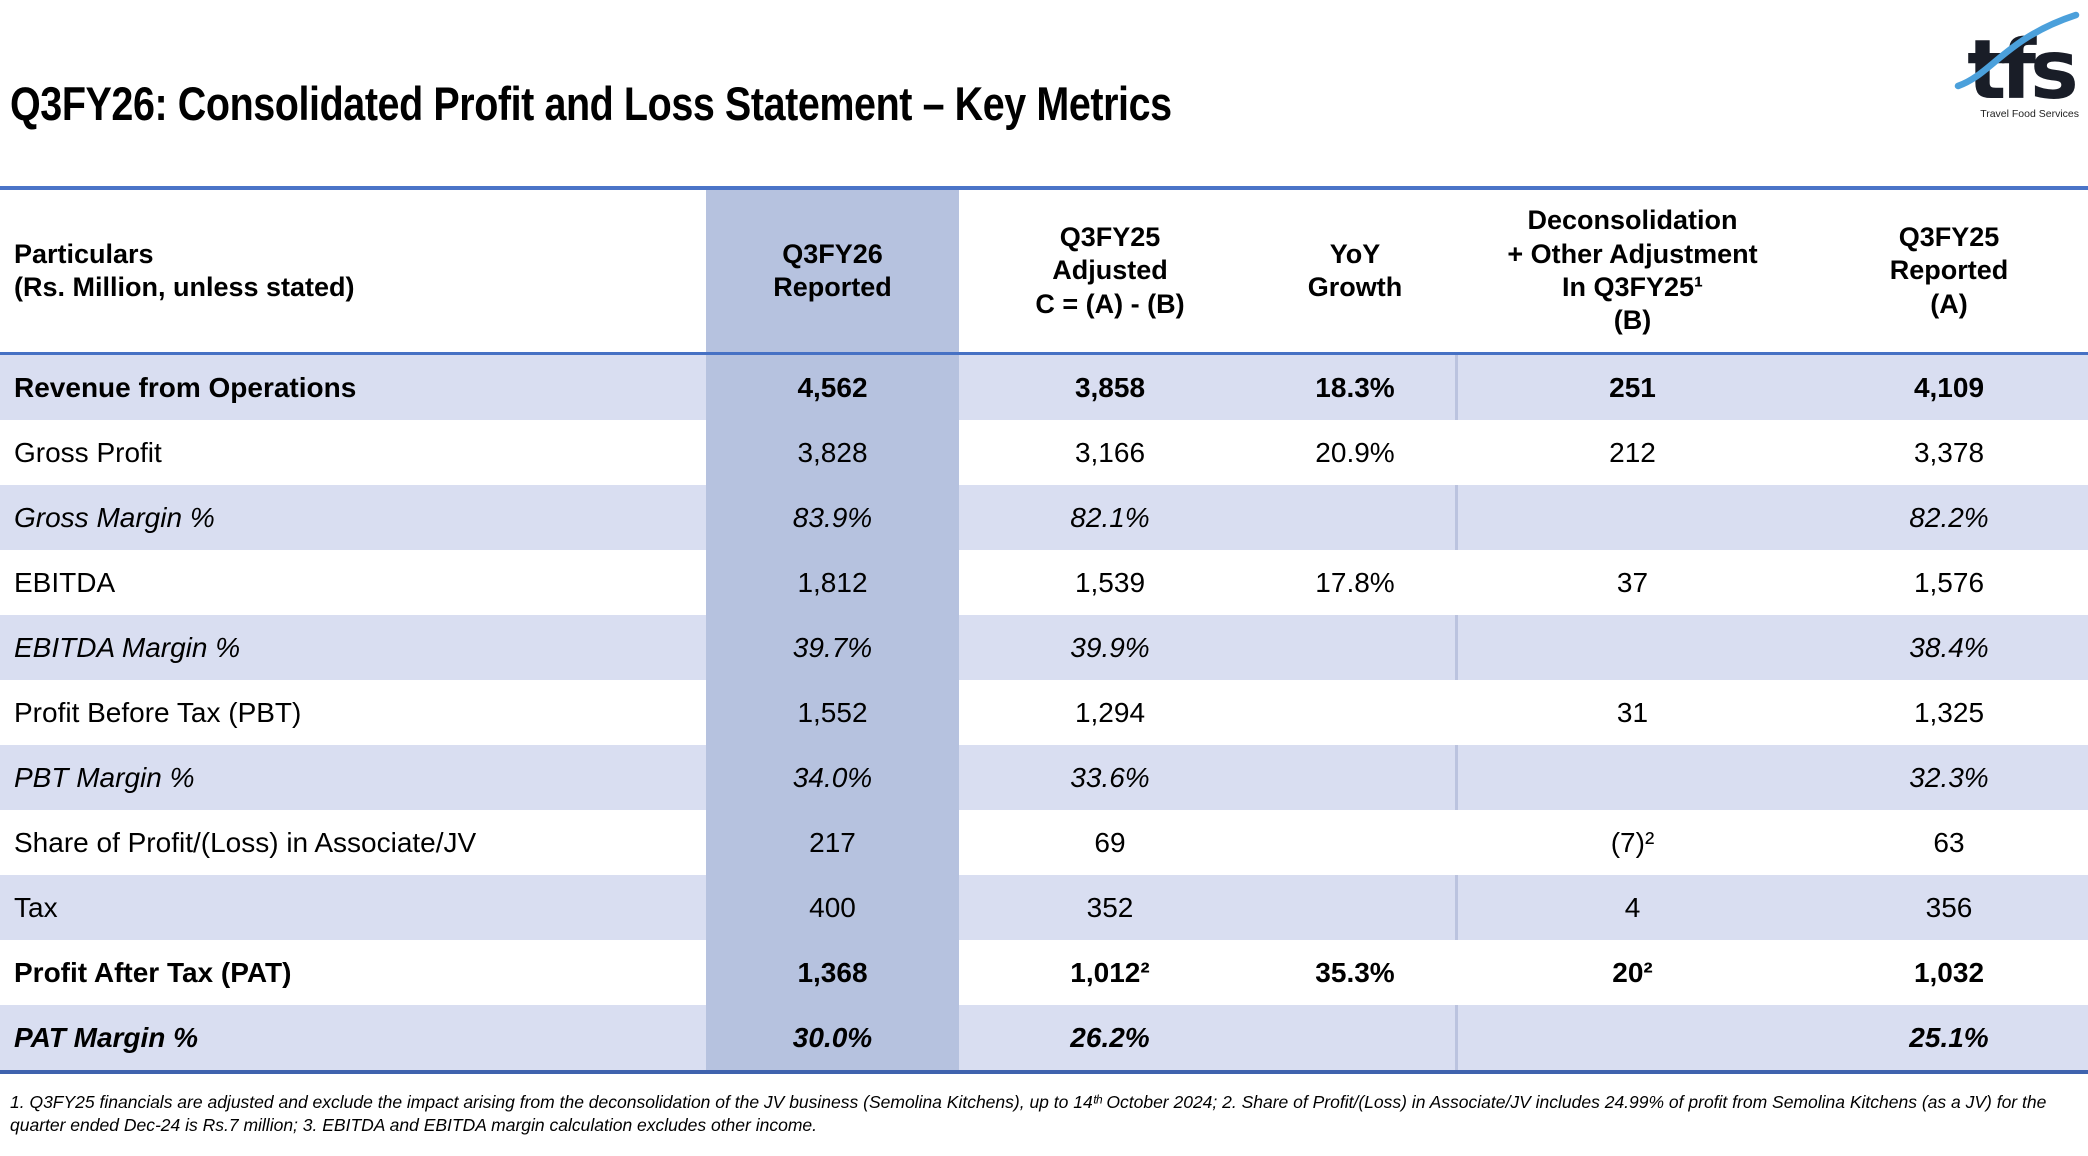 The height and width of the screenshot is (1156, 2088). What do you see at coordinates (184, 270) in the screenshot?
I see `column-header-particulars: Particulars (Rs. Million, unless stated)` at bounding box center [184, 270].